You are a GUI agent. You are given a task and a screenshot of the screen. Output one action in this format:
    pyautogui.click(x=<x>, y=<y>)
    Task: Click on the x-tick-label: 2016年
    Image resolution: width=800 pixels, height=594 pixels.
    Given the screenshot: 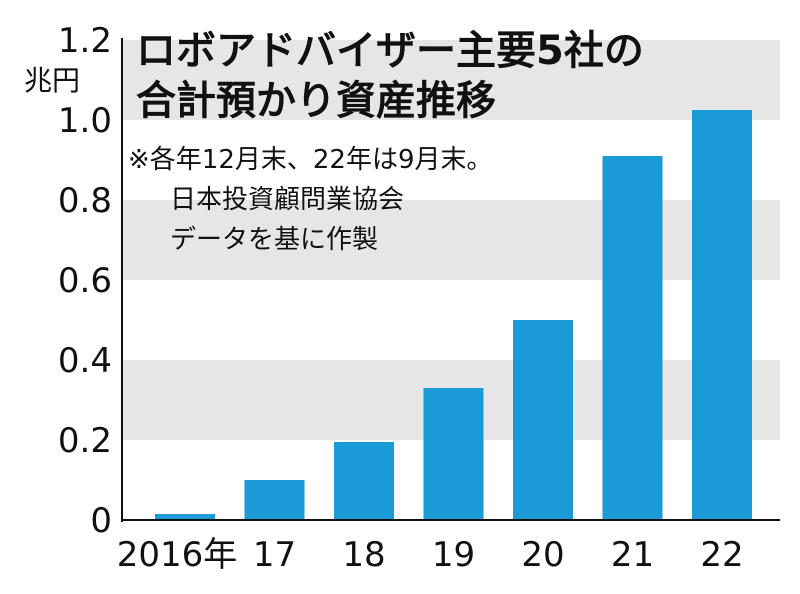 What is the action you would take?
    pyautogui.click(x=177, y=555)
    